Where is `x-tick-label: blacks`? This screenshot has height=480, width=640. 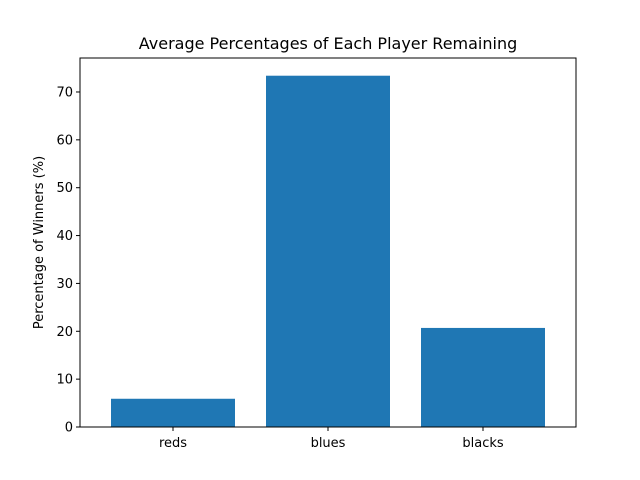
x-tick-label: blacks is located at coordinates (483, 443).